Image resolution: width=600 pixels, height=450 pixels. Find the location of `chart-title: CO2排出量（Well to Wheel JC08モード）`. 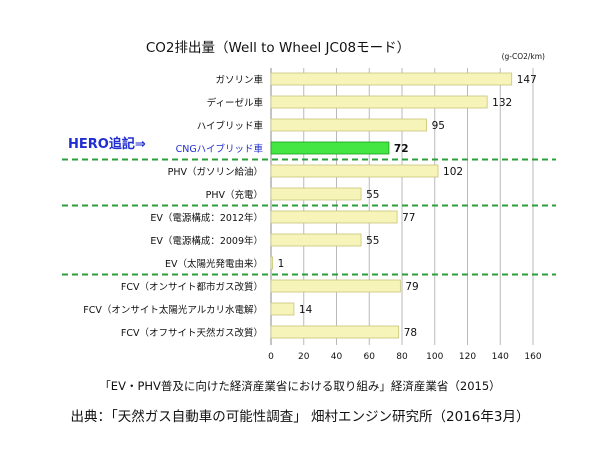

chart-title: CO2排出量（Well to Wheel JC08モード） is located at coordinates (278, 48).